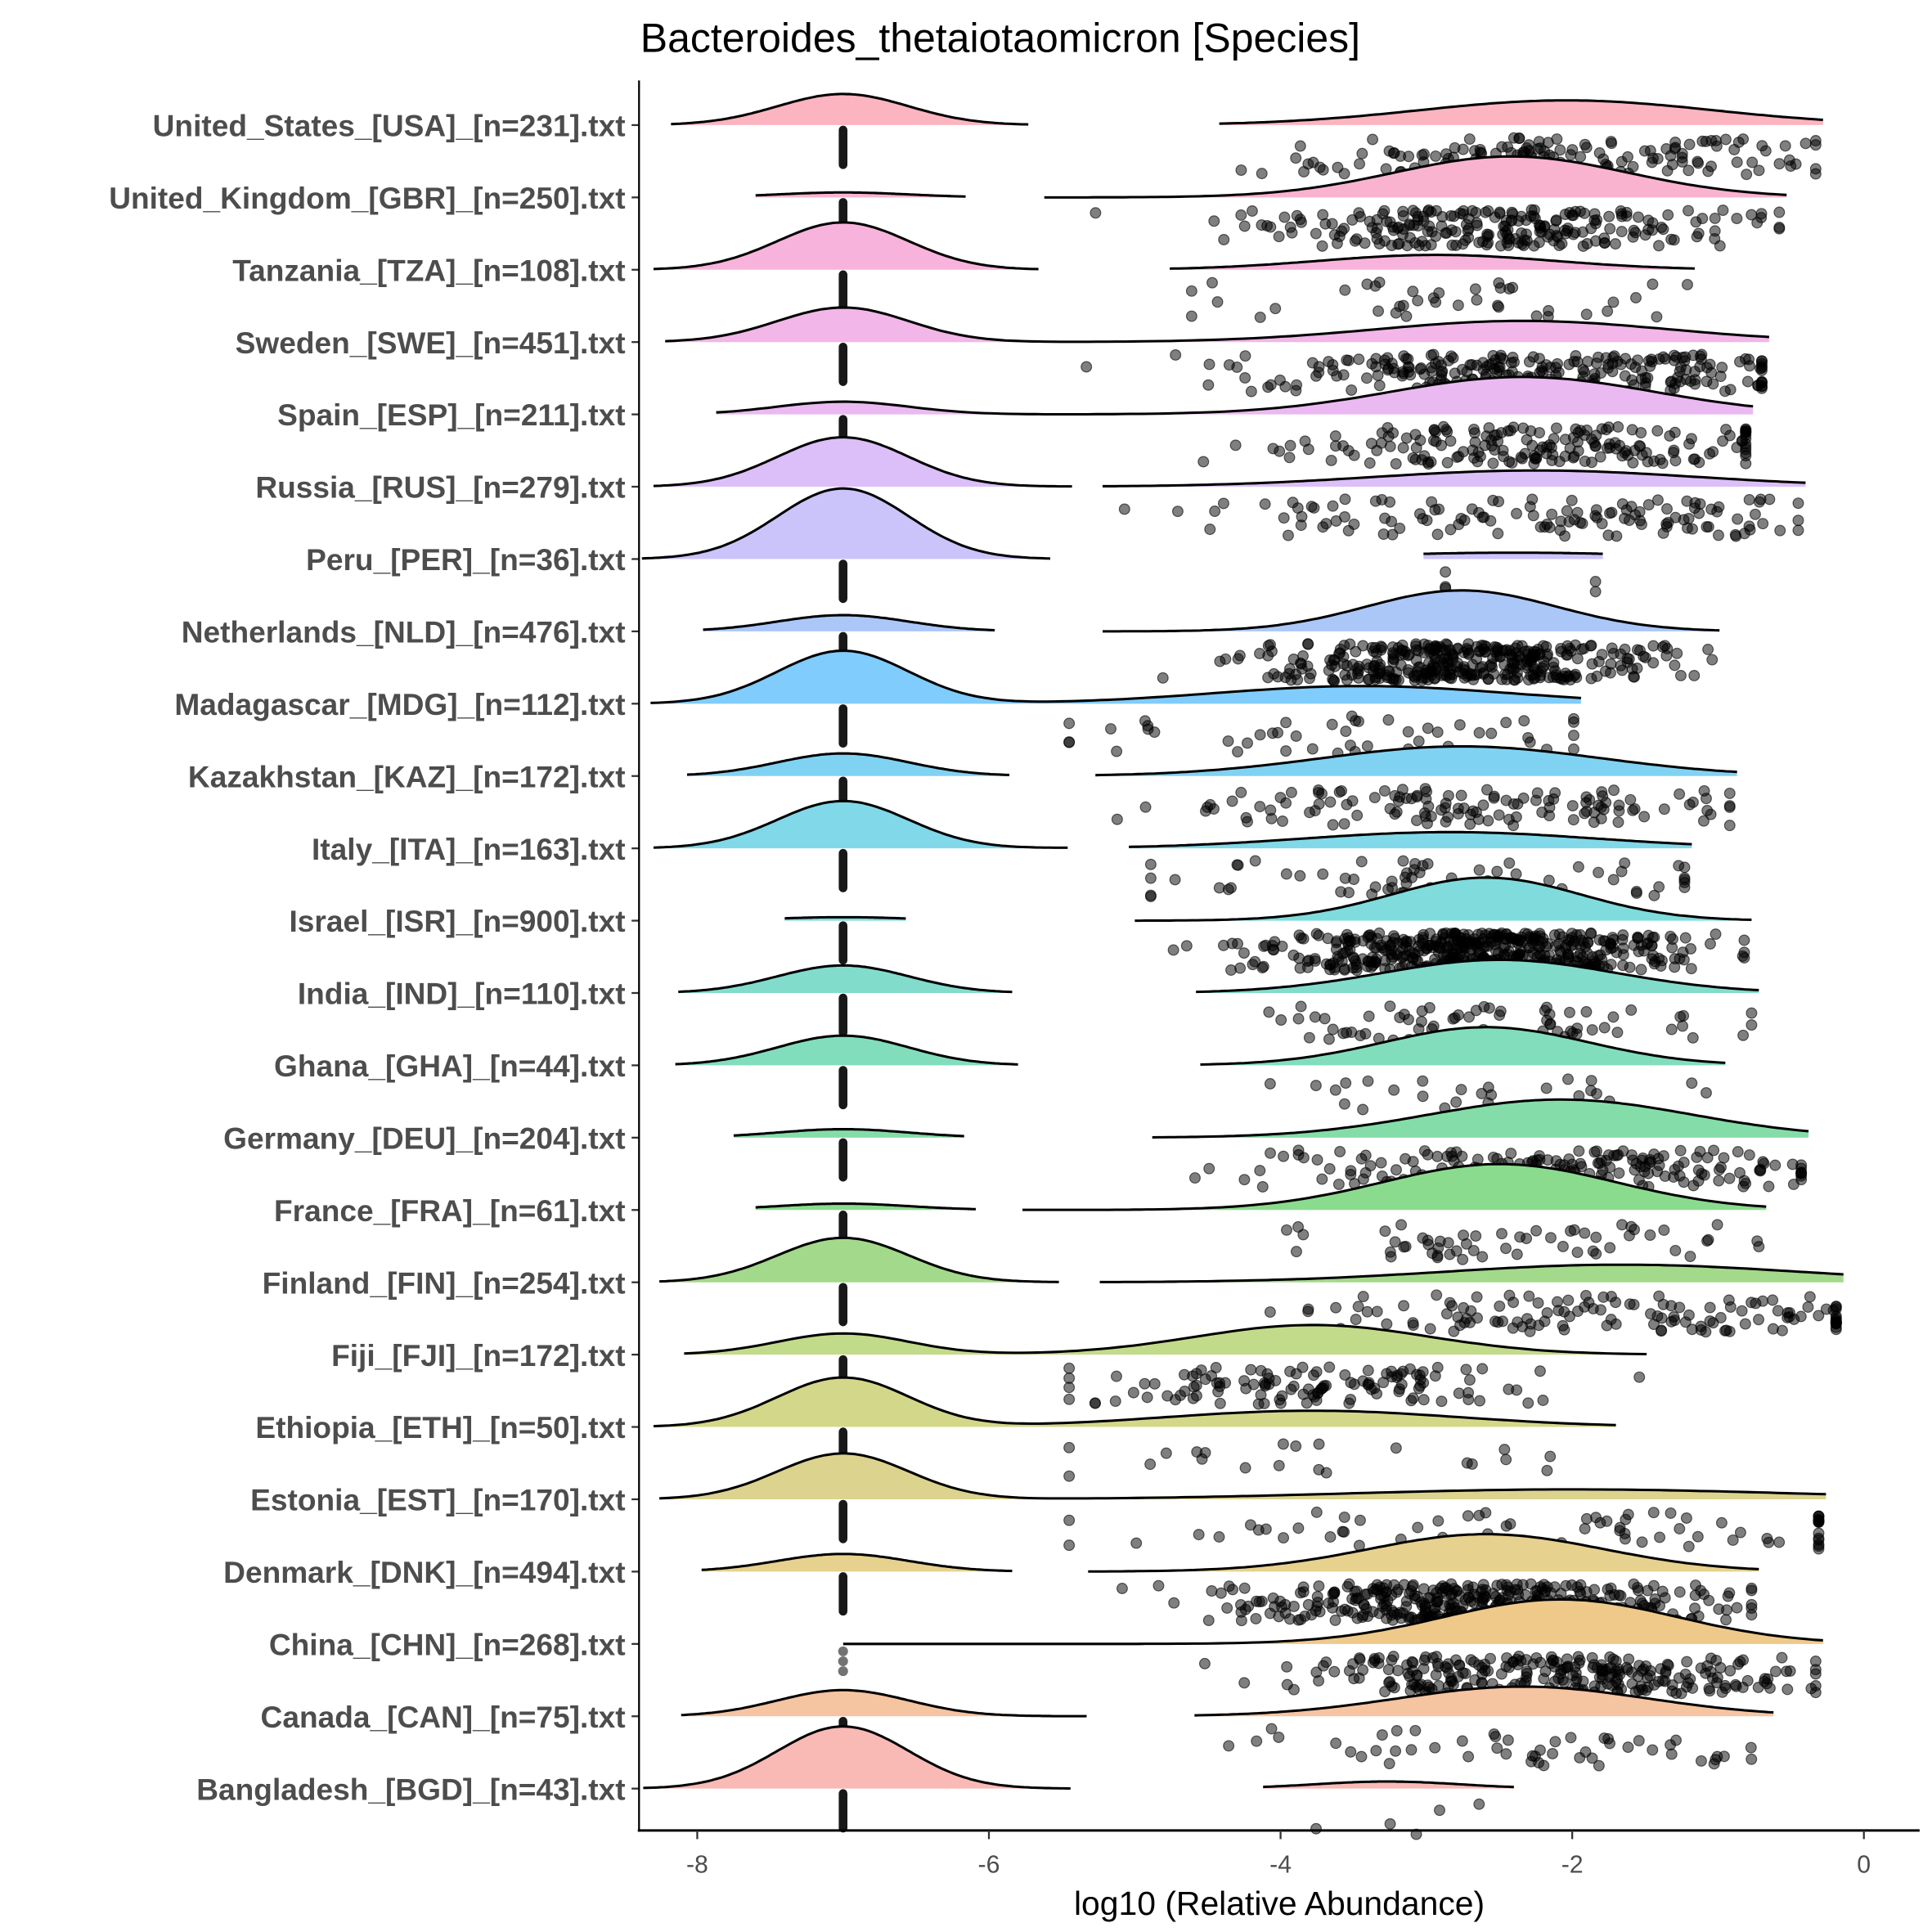 This screenshot has width=1932, height=1932. Describe the element at coordinates (1000, 1074) in the screenshot. I see `row-group: Ghana_[GHA]_[n=44].txt` at that location.